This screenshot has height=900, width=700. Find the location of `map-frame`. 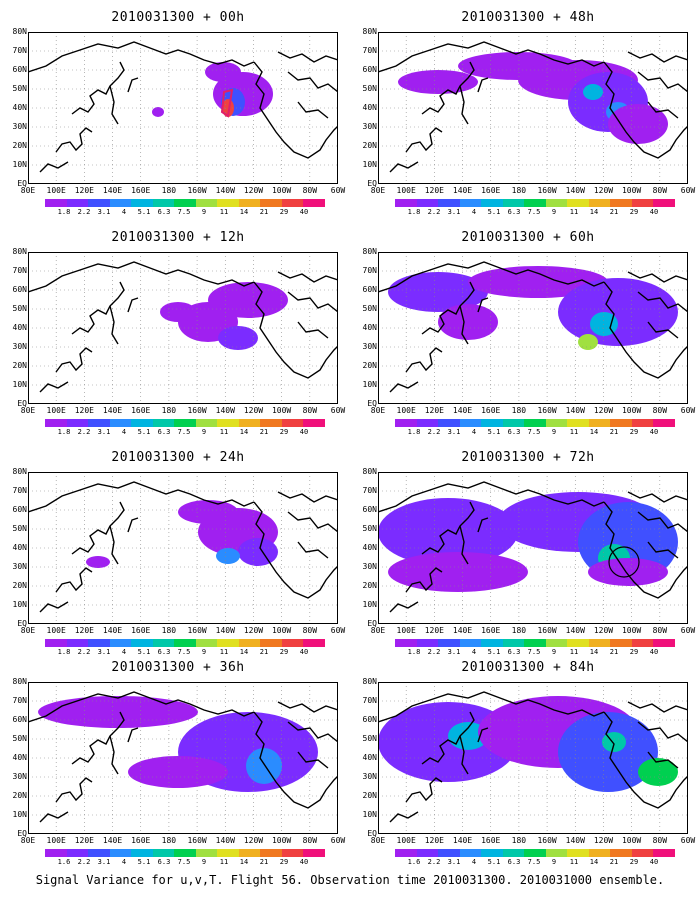

map-frame is located at coordinates (533, 758).